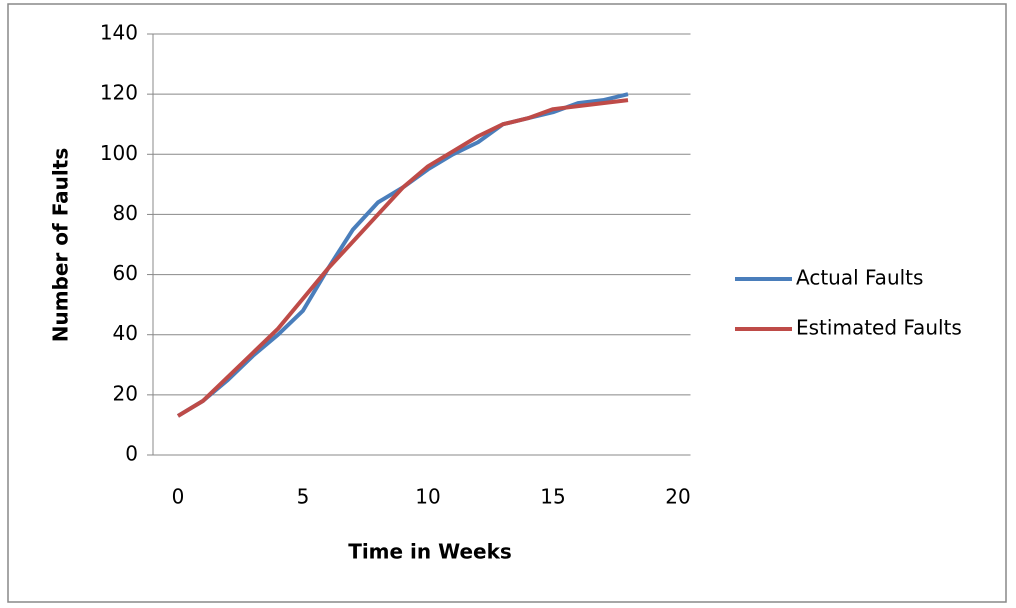 This screenshot has width=1016, height=608. I want to click on y-tick-label: 140, so click(119, 33).